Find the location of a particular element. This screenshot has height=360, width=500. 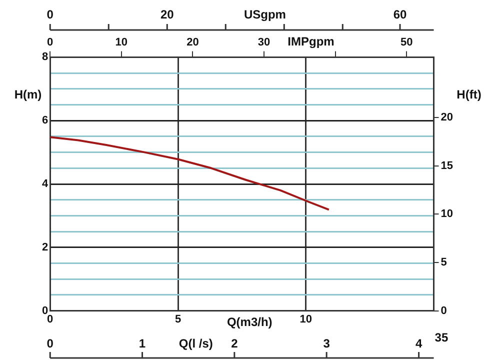

text: 35 is located at coordinates (441, 337).